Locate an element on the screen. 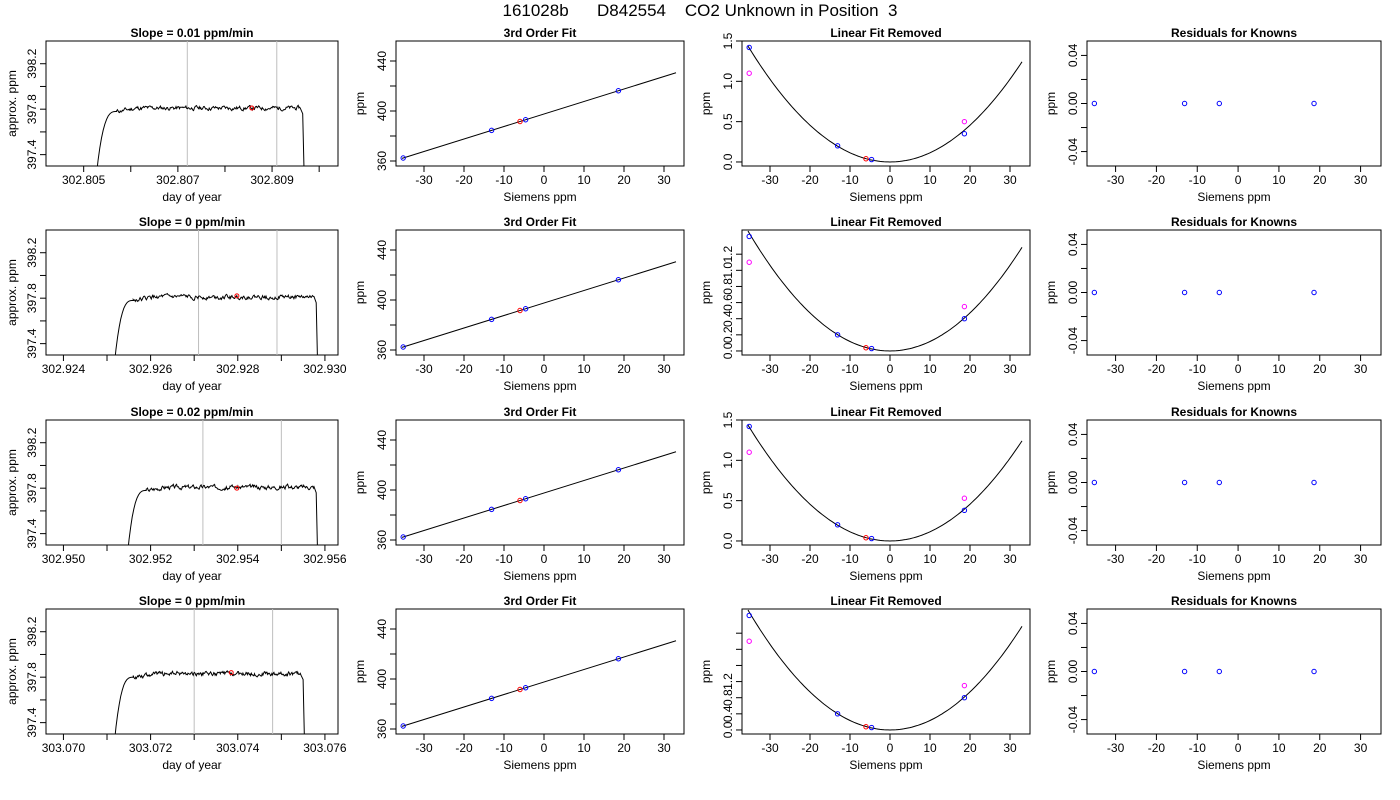  y-tick-label: 0.00 is located at coordinates (1073, 482).